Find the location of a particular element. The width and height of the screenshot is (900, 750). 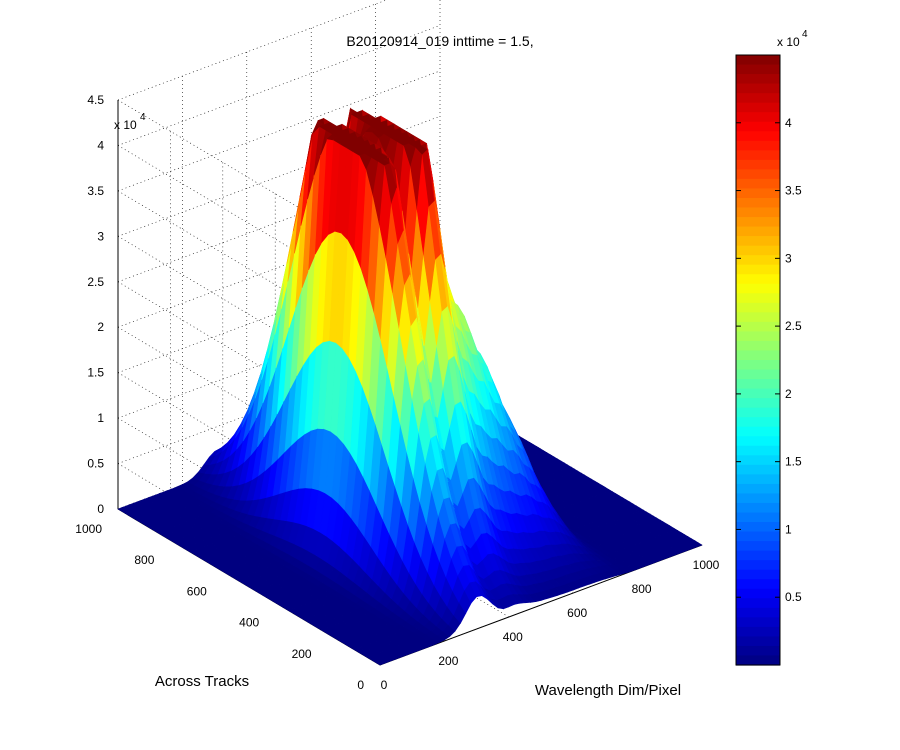

colorbar-gradient is located at coordinates (758, 360).